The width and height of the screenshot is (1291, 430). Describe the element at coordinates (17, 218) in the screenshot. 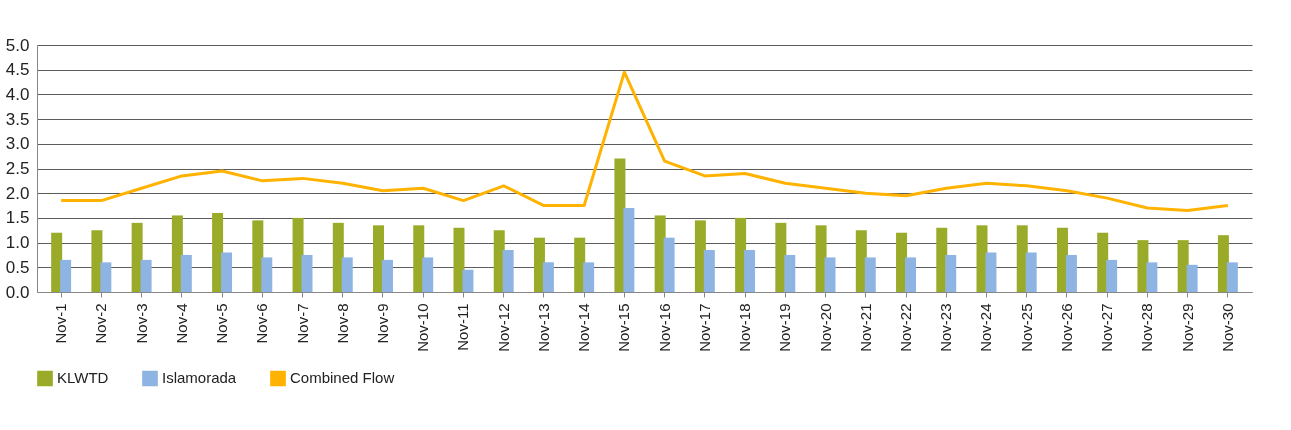

I see `y-tick-label: 1.5` at that location.